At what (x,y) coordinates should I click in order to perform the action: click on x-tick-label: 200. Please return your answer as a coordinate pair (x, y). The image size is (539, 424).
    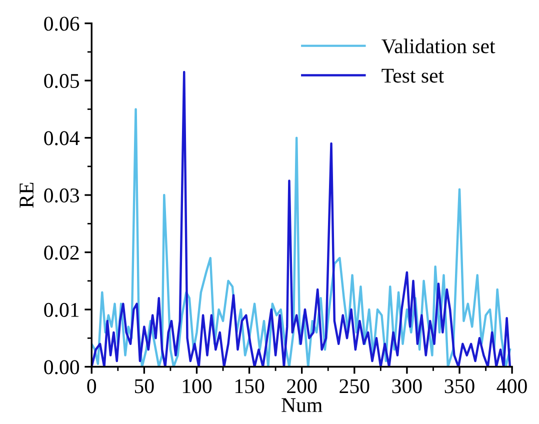
    Looking at the image, I should click on (302, 386).